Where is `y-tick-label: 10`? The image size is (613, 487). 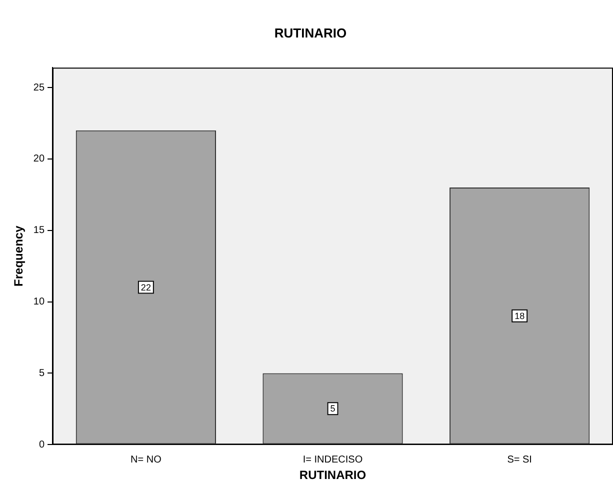
y-tick-label: 10 is located at coordinates (39, 302).